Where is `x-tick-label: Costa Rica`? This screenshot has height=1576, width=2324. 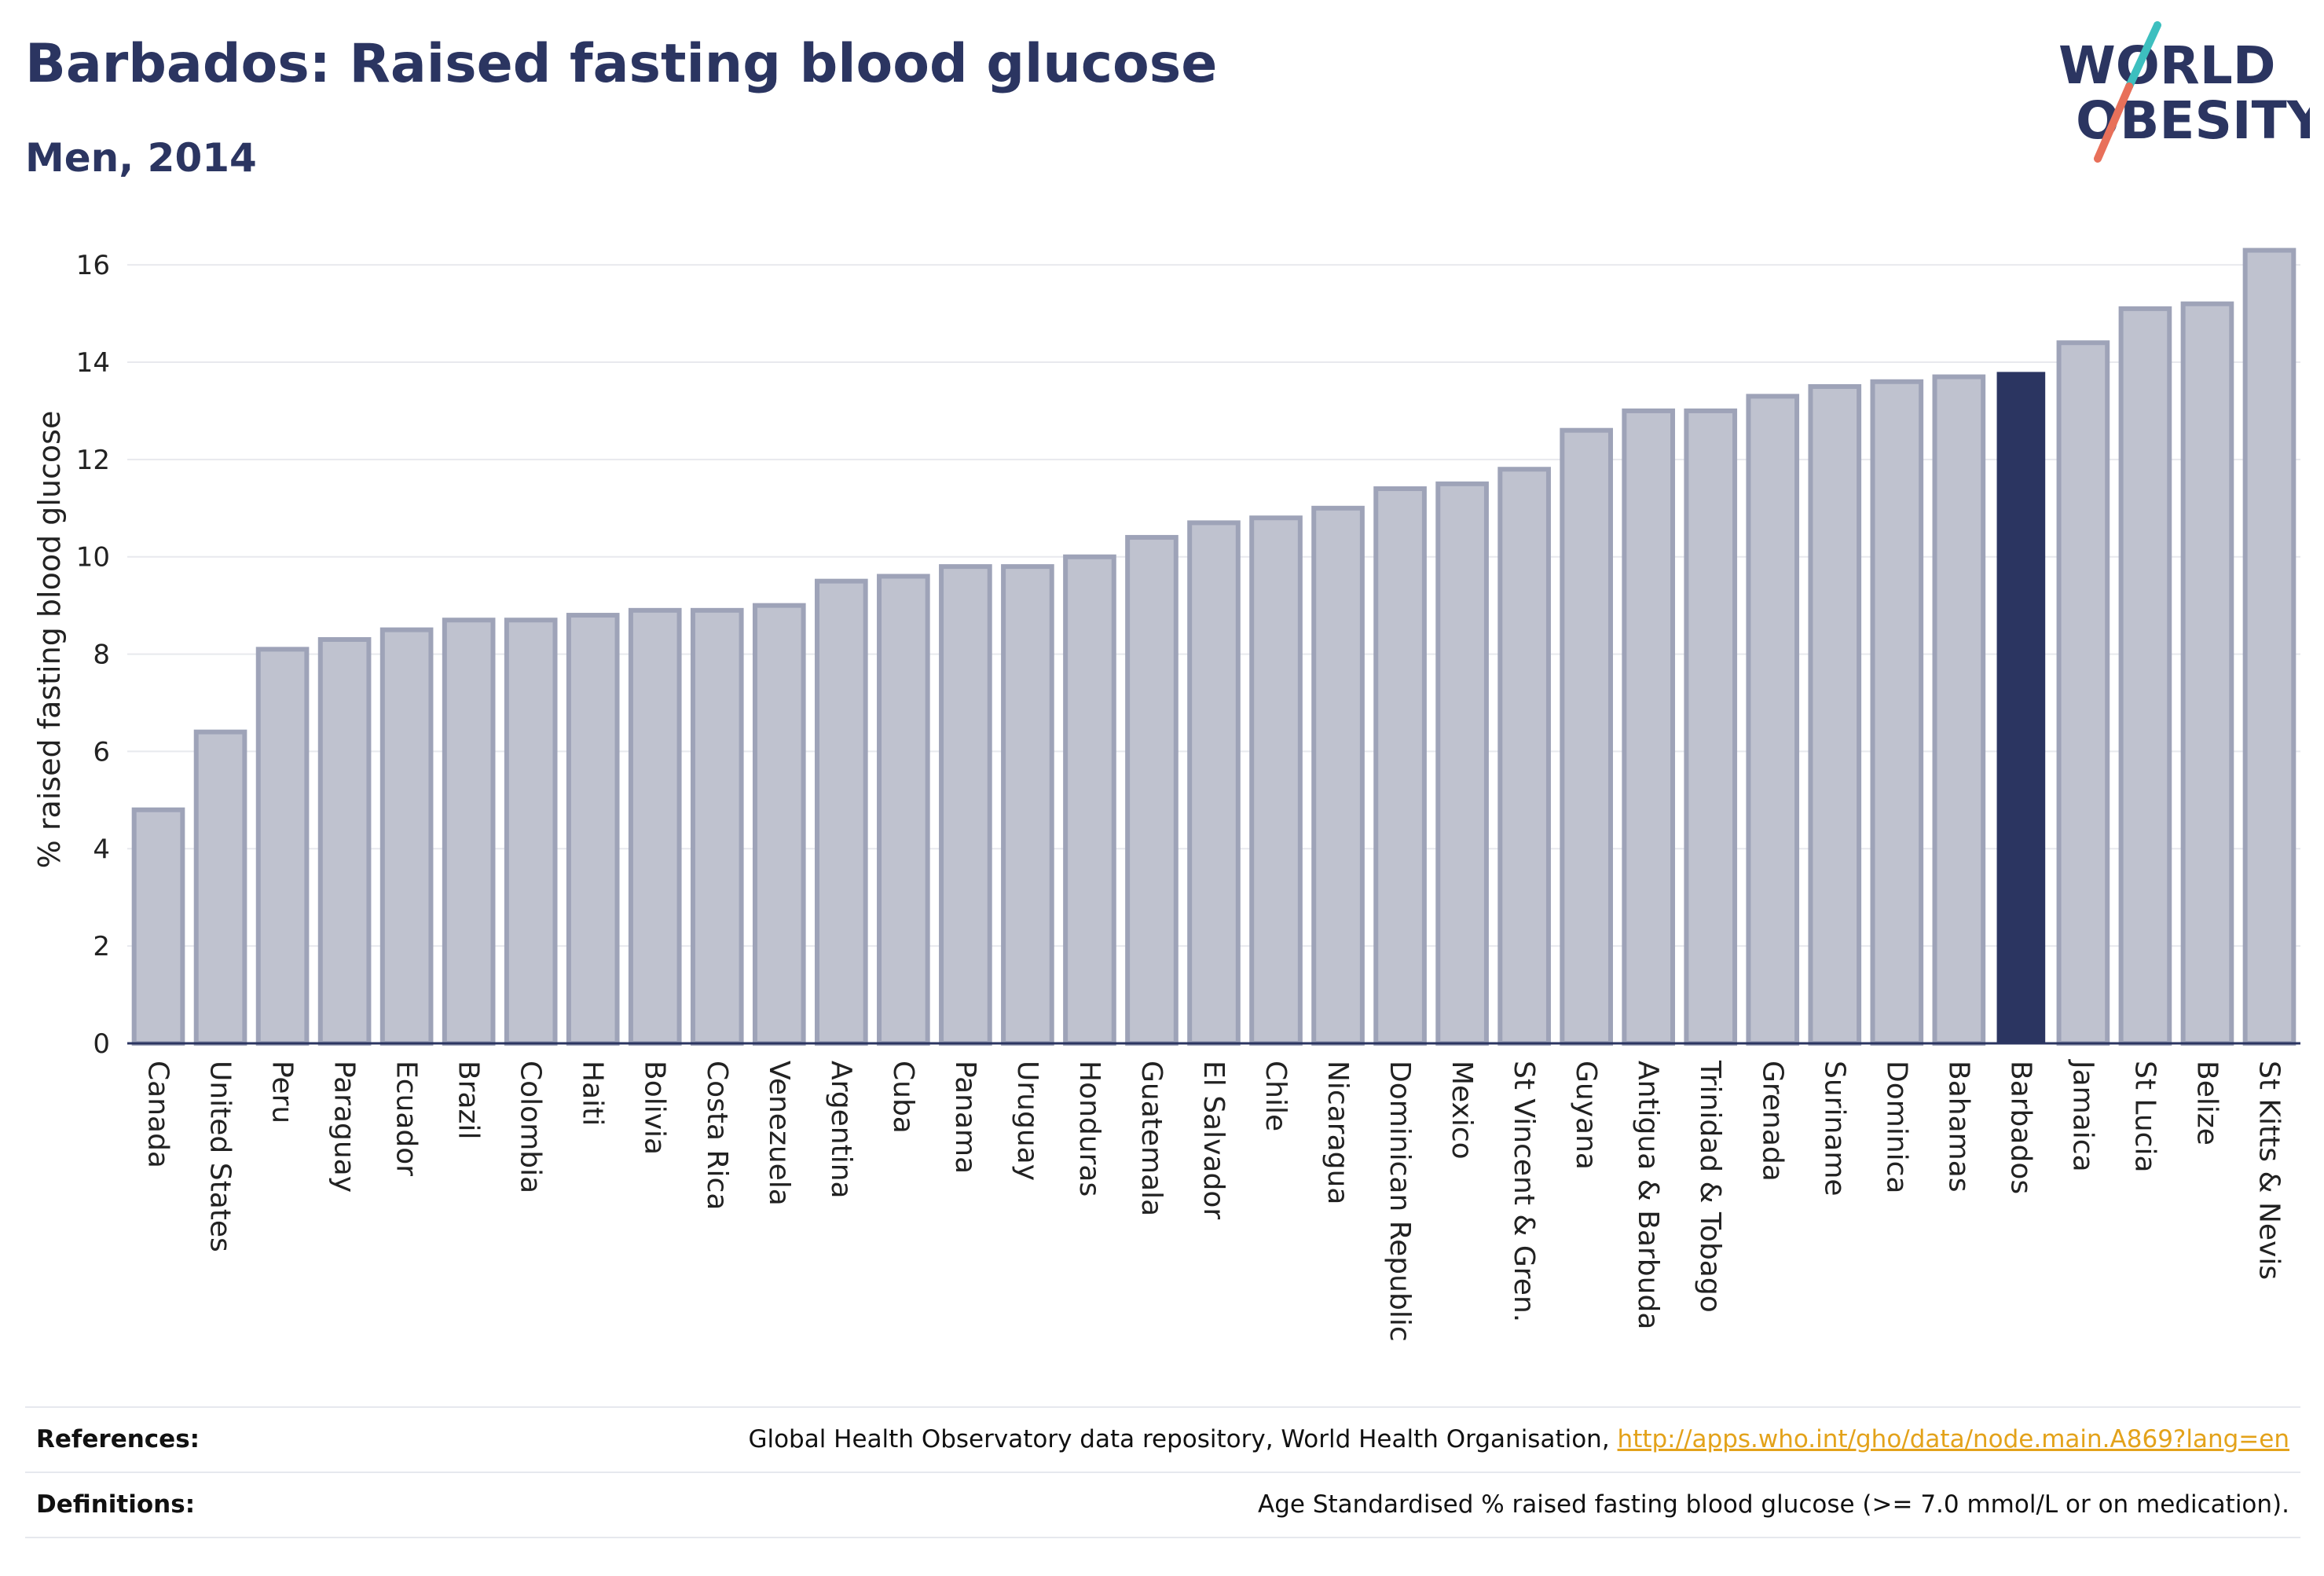
x-tick-label: Costa Rica is located at coordinates (717, 1135).